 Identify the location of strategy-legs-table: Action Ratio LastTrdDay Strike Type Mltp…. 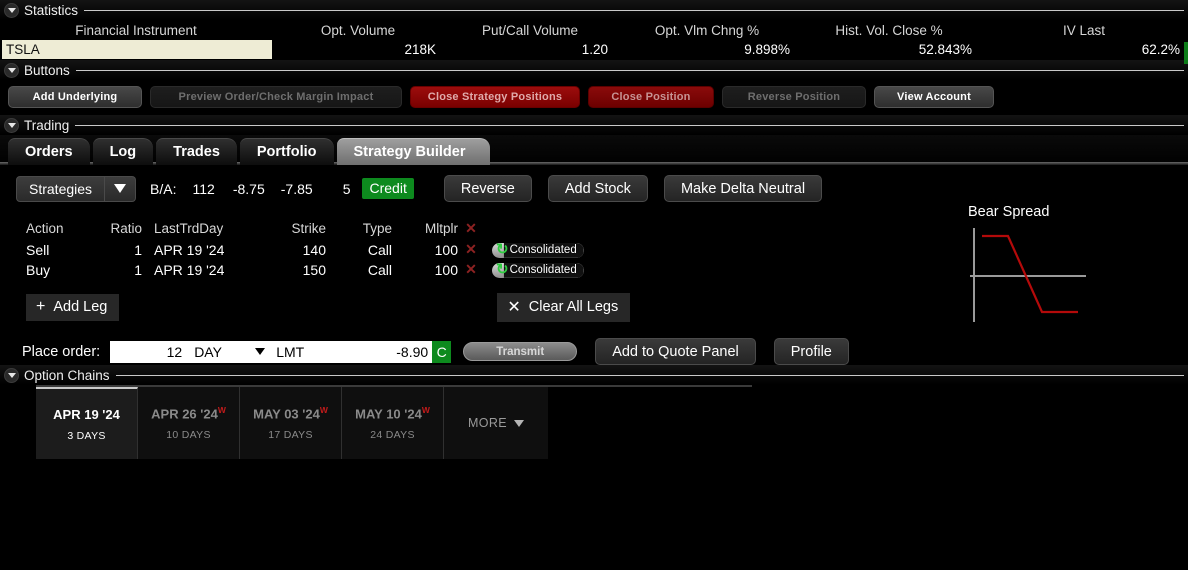
(594, 243).